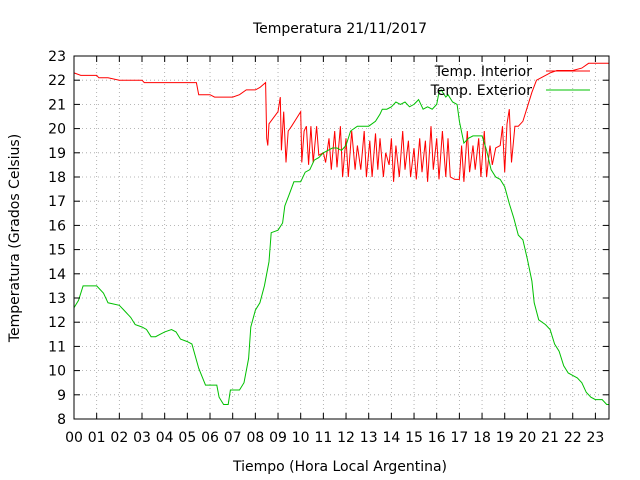  What do you see at coordinates (391, 438) in the screenshot?
I see `x-tick-label: 14` at bounding box center [391, 438].